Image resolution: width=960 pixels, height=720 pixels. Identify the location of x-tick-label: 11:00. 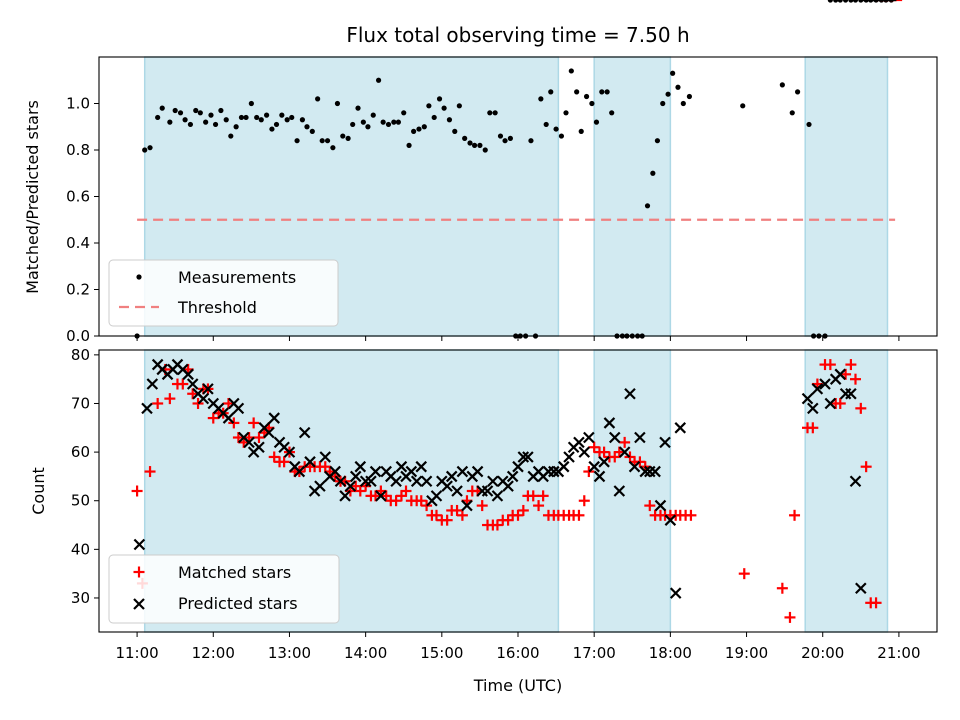
(136, 653).